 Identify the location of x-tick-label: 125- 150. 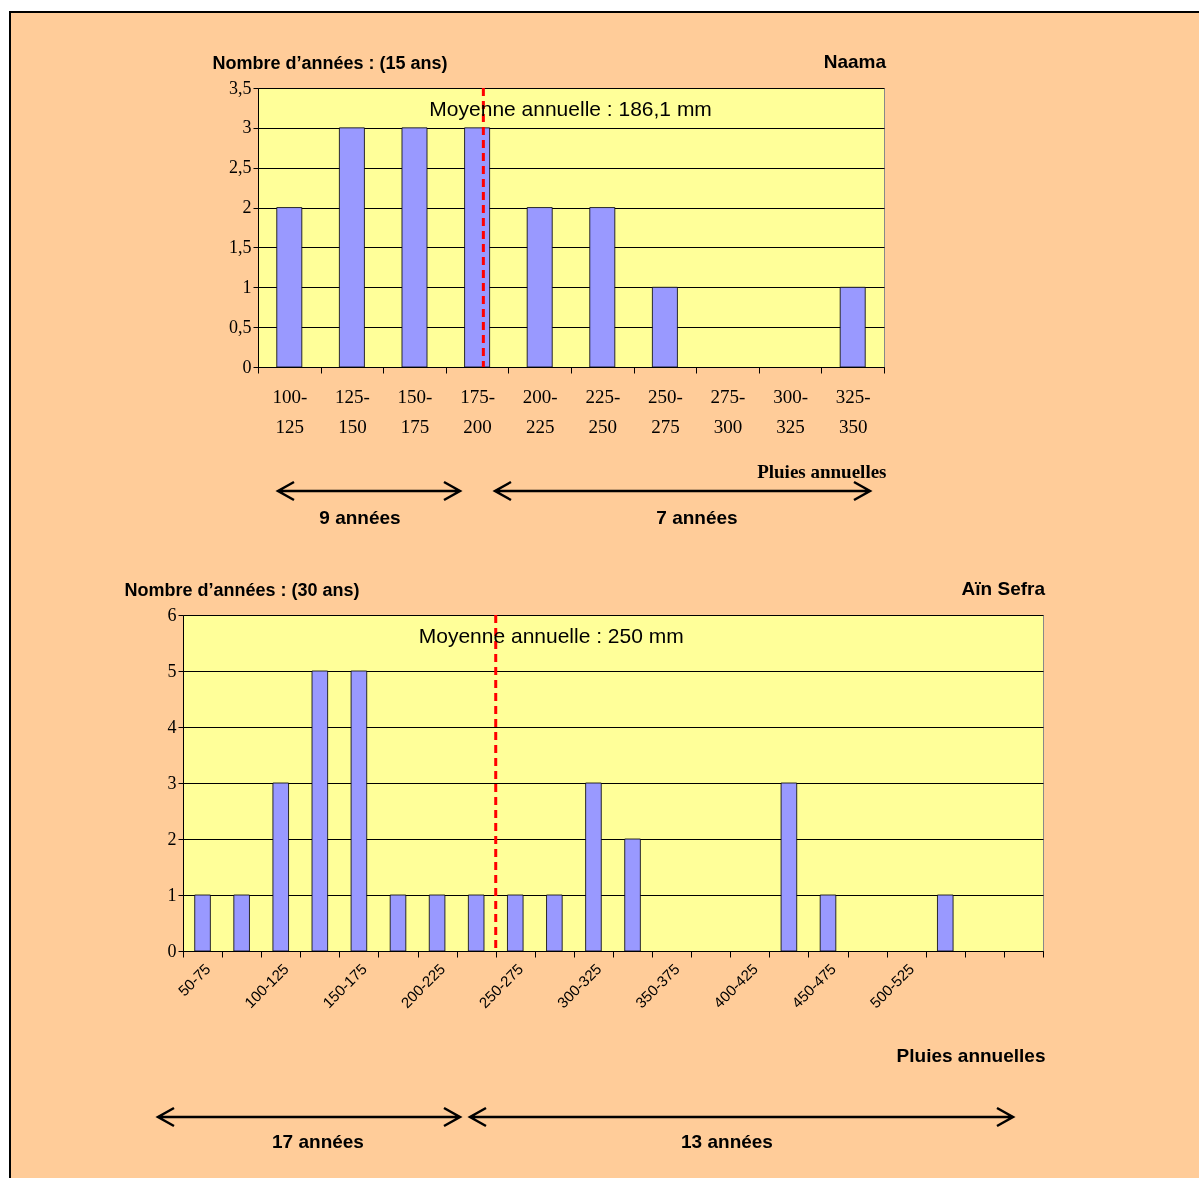
(352, 411).